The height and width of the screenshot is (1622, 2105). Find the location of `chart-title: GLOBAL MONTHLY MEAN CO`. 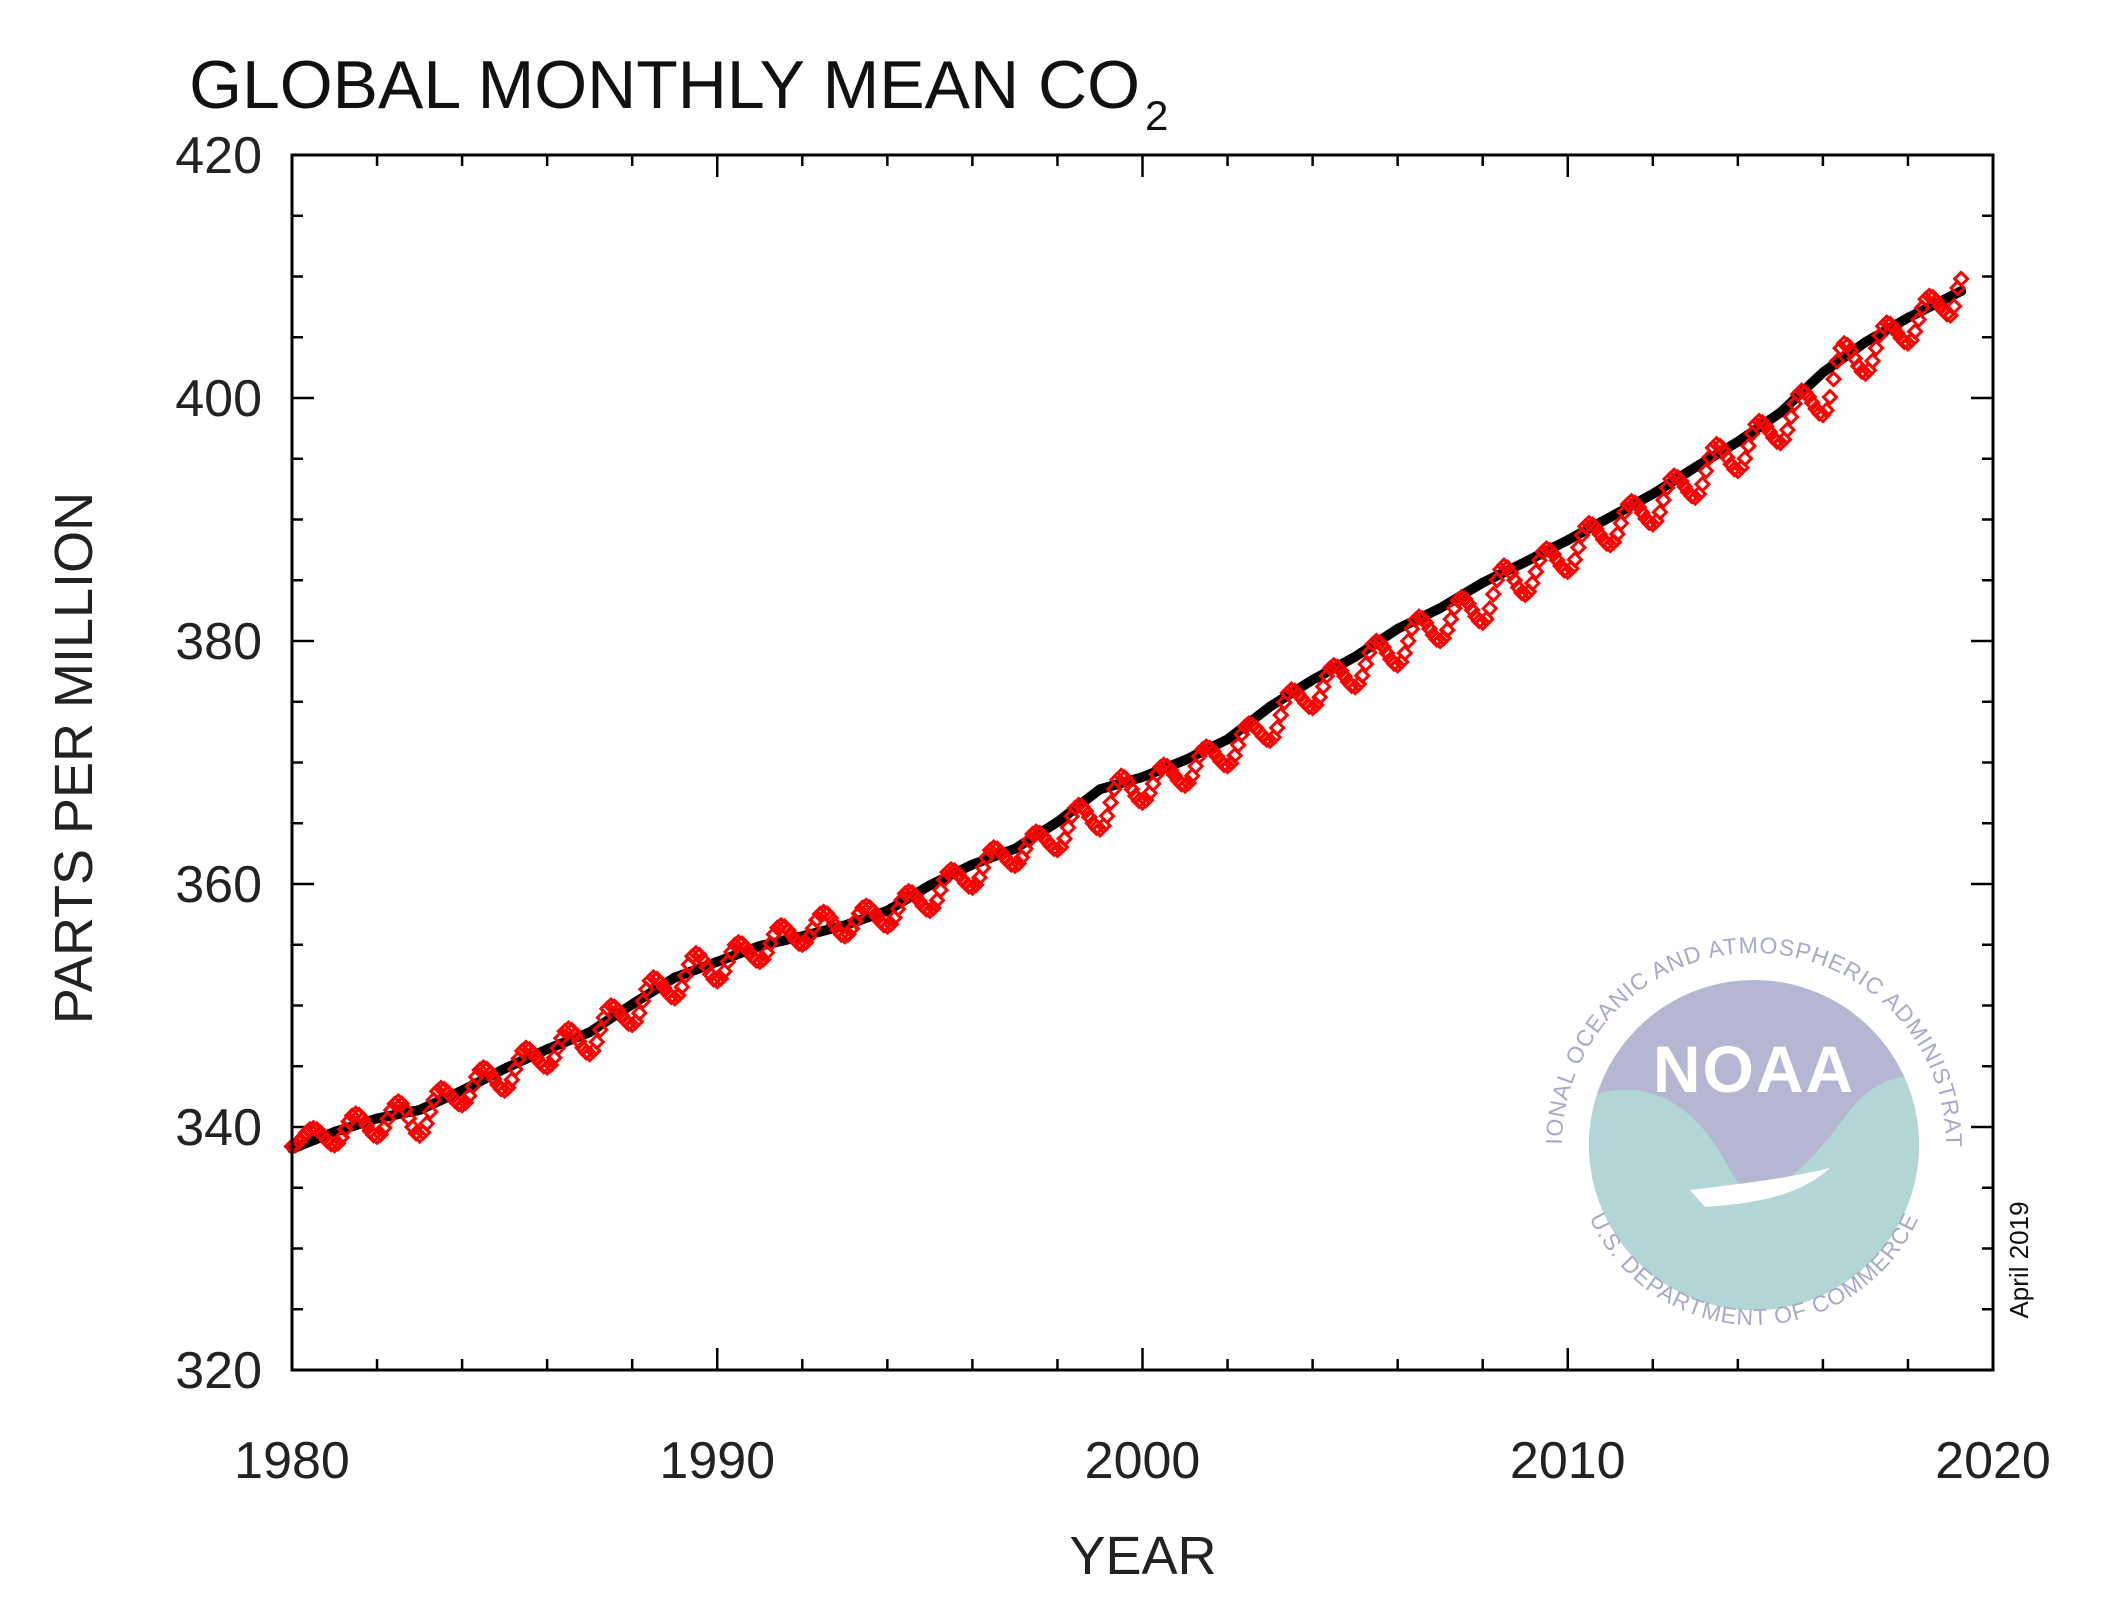

chart-title: GLOBAL MONTHLY MEAN CO is located at coordinates (664, 85).